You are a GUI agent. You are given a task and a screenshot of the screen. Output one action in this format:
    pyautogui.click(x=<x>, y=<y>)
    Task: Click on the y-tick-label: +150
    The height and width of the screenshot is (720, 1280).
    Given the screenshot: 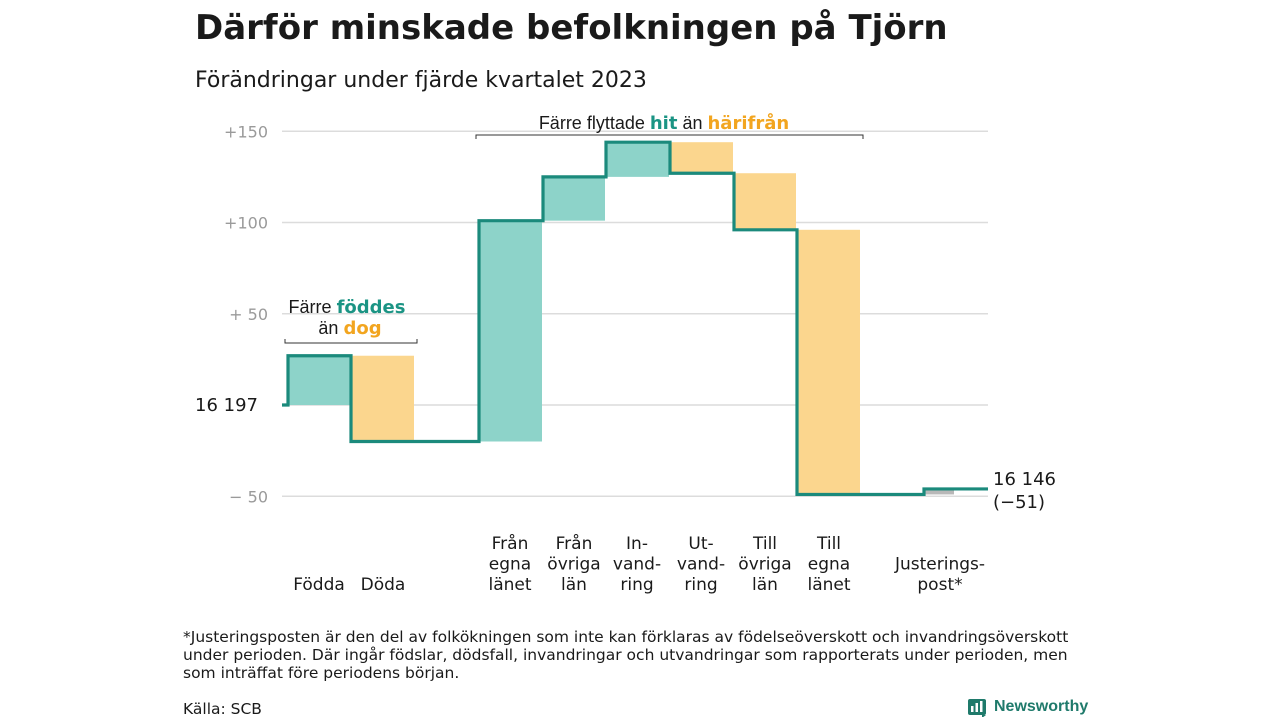 What is the action you would take?
    pyautogui.click(x=246, y=131)
    